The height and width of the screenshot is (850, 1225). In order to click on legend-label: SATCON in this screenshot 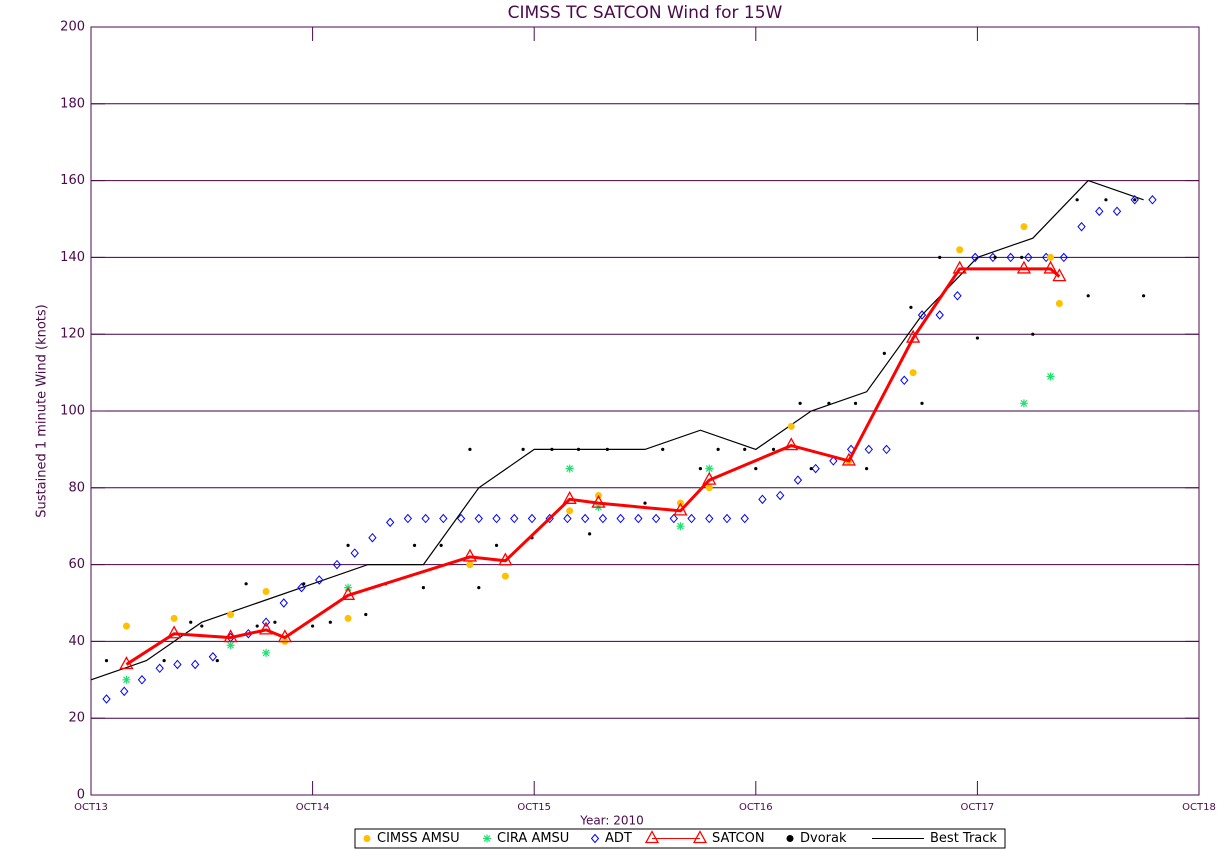, I will do `click(738, 838)`.